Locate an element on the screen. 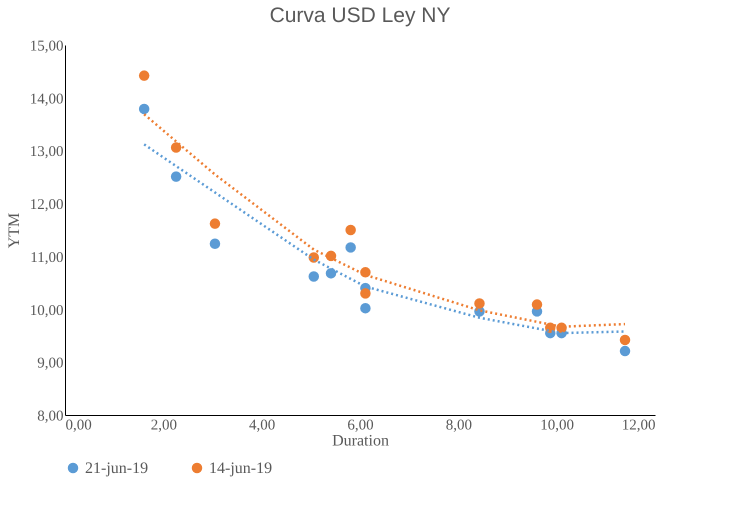  y-tick-label: 15,00 is located at coordinates (47, 46).